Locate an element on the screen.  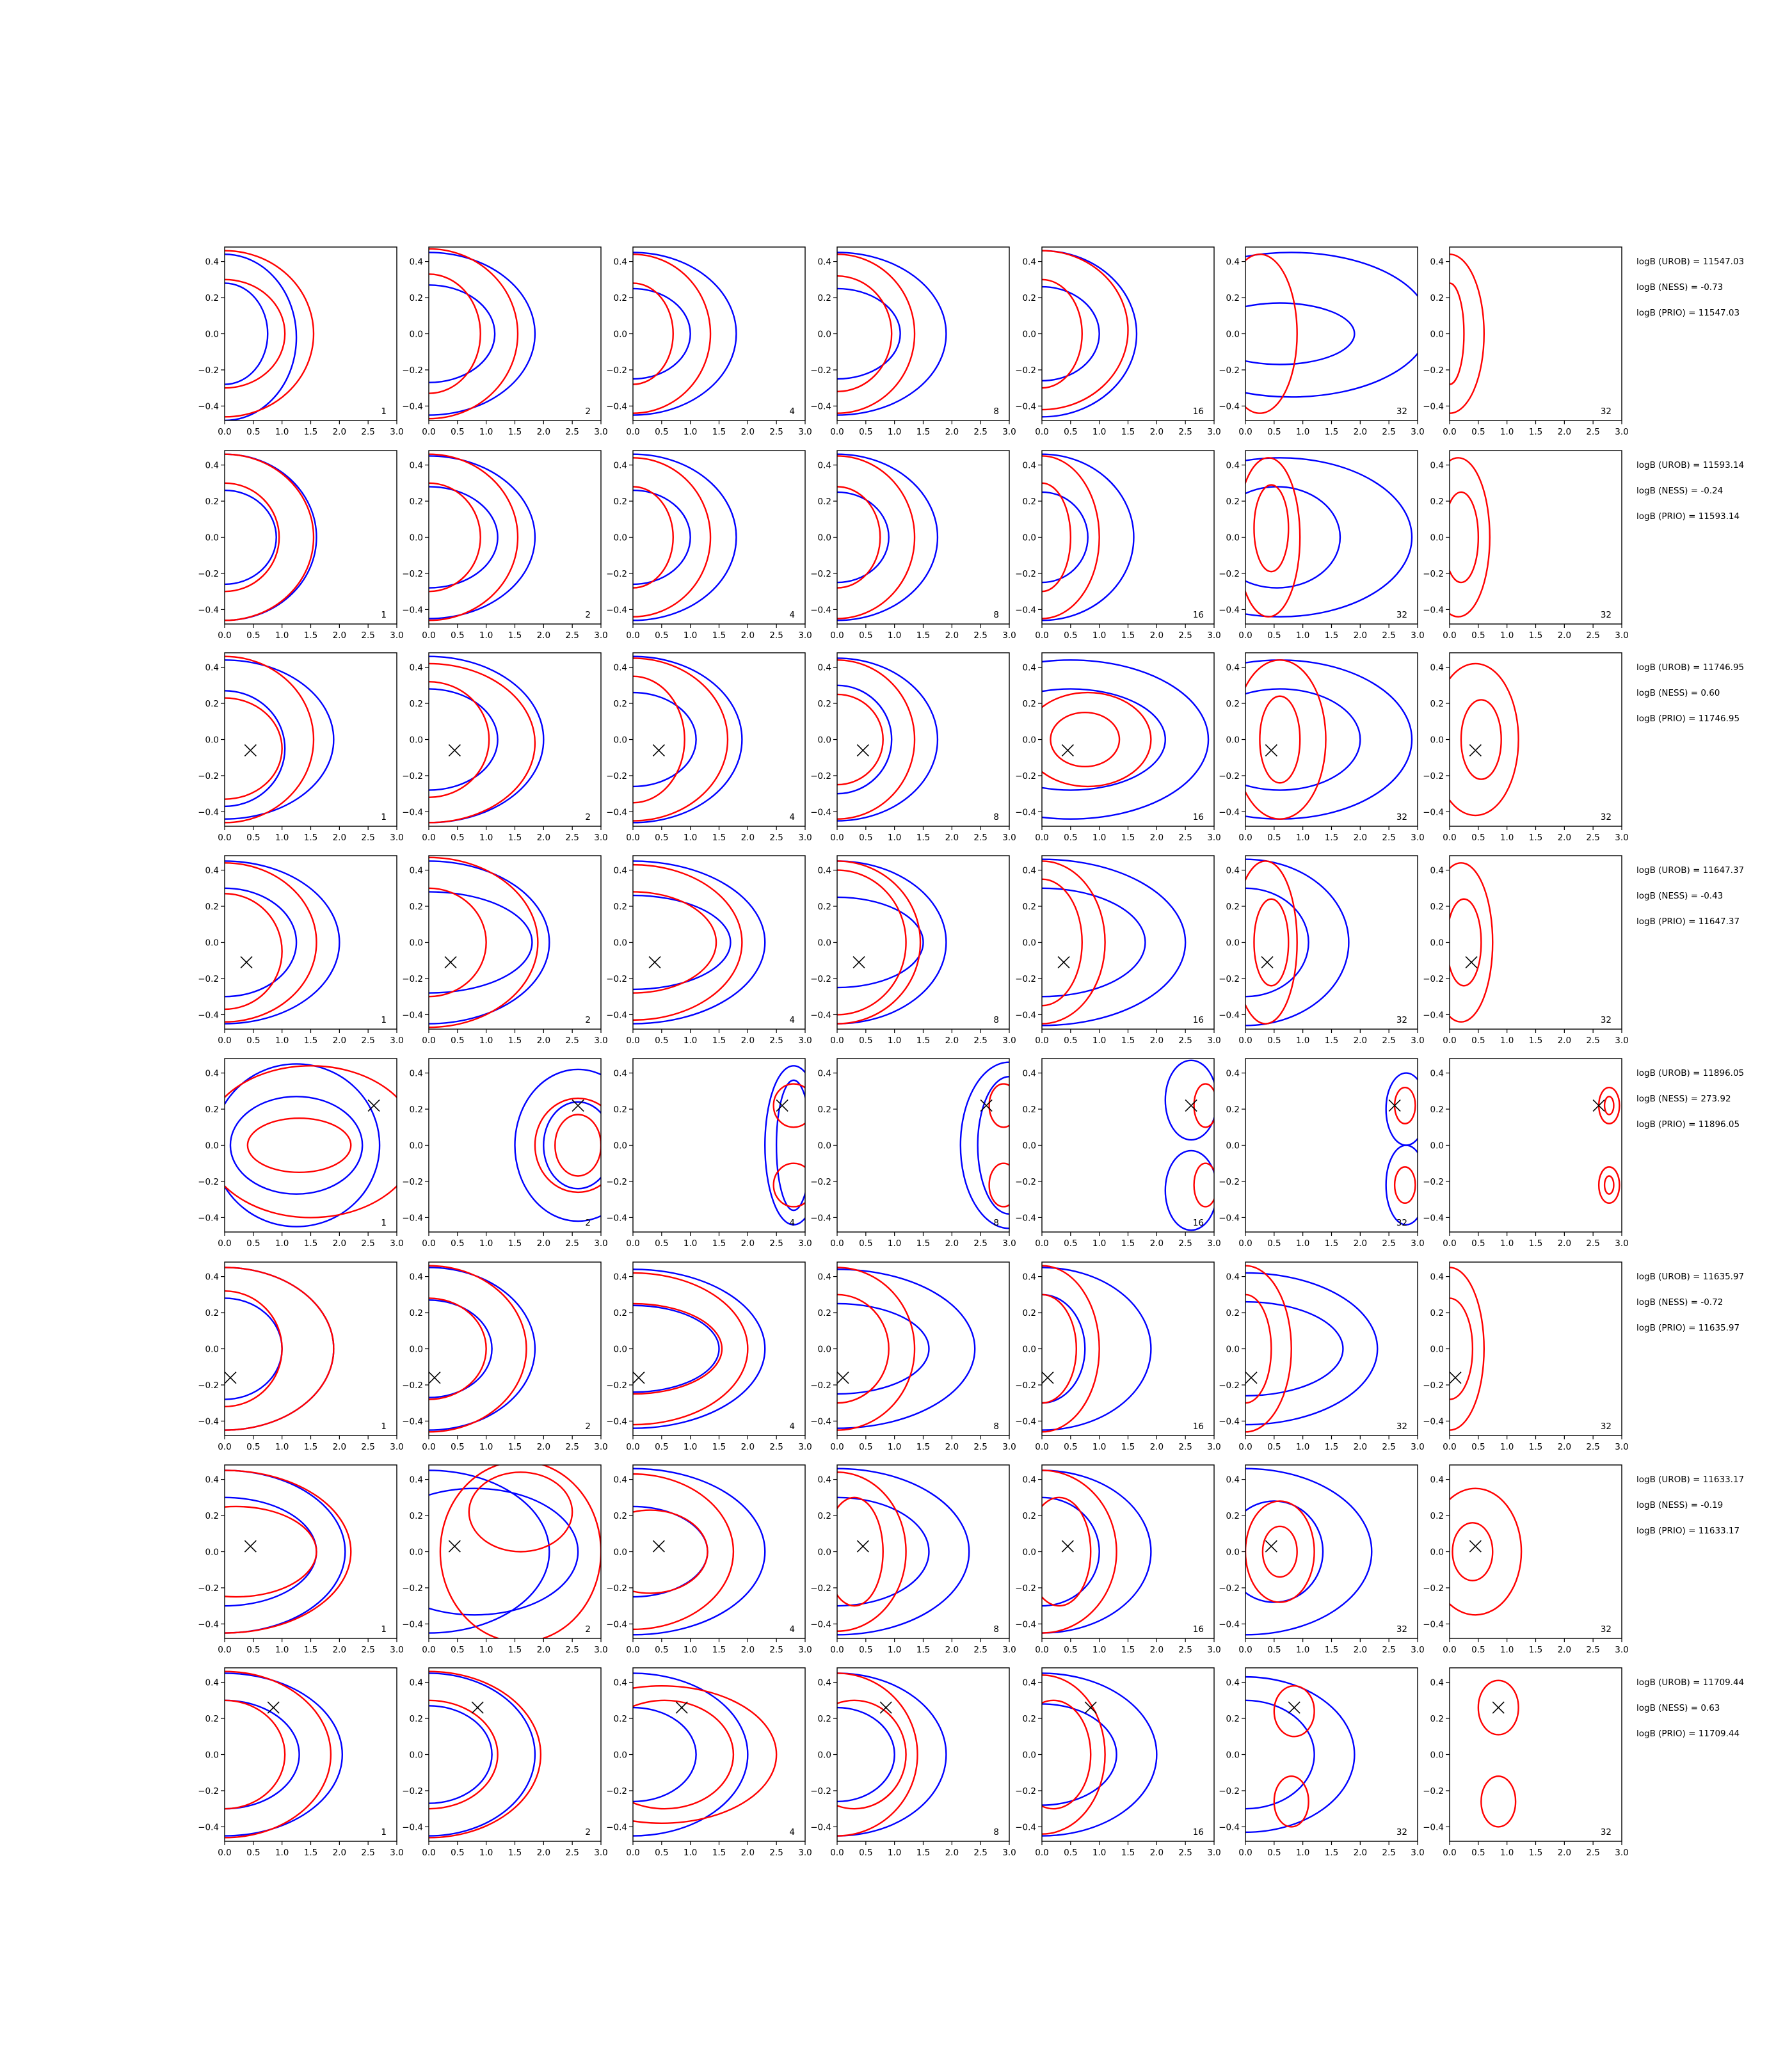
panel-label: 1 is located at coordinates (384, 1629).